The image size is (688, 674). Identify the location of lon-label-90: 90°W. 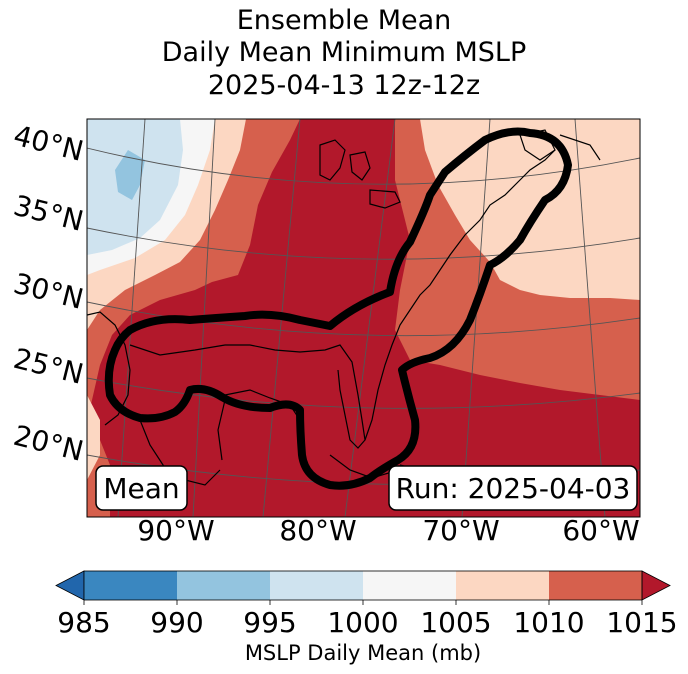
(175, 530).